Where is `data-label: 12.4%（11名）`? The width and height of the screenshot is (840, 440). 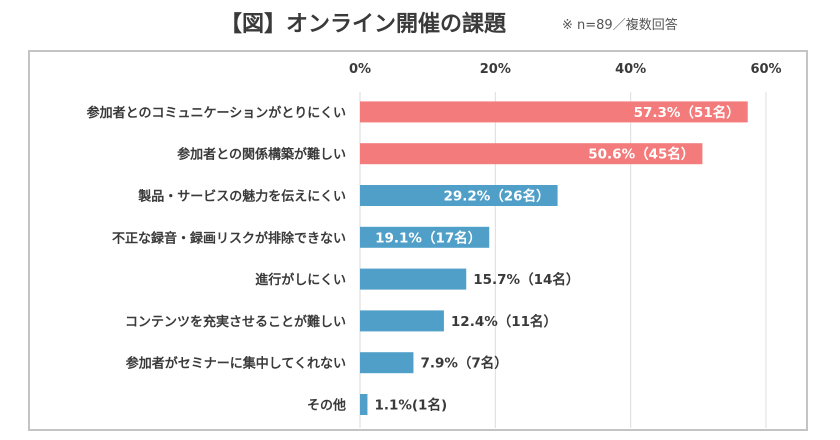 data-label: 12.4%（11名） is located at coordinates (504, 321).